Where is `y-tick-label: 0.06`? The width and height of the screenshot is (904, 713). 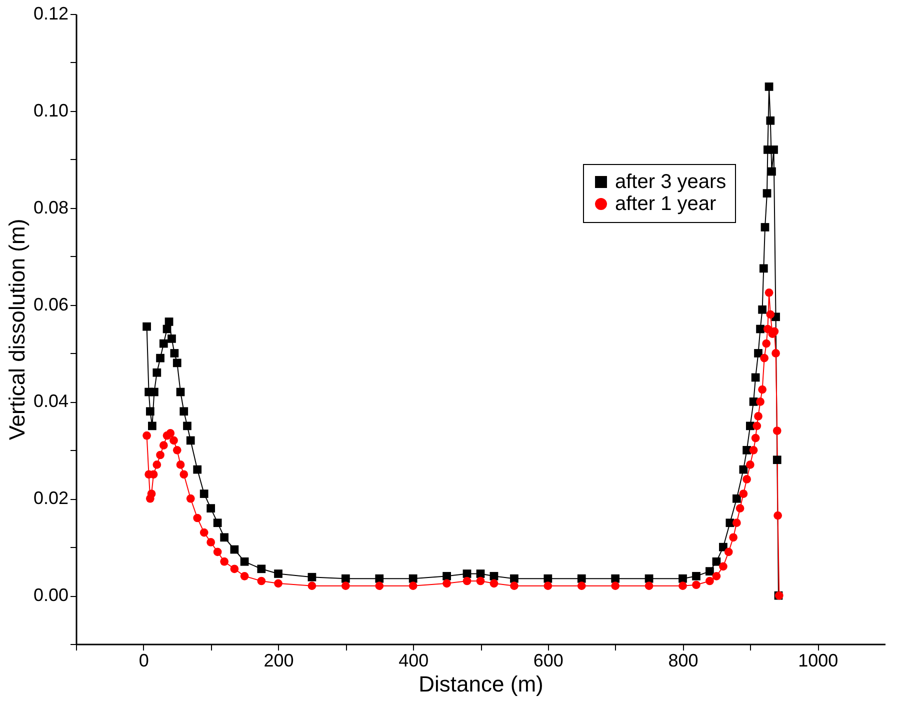
y-tick-label: 0.06 is located at coordinates (50, 304).